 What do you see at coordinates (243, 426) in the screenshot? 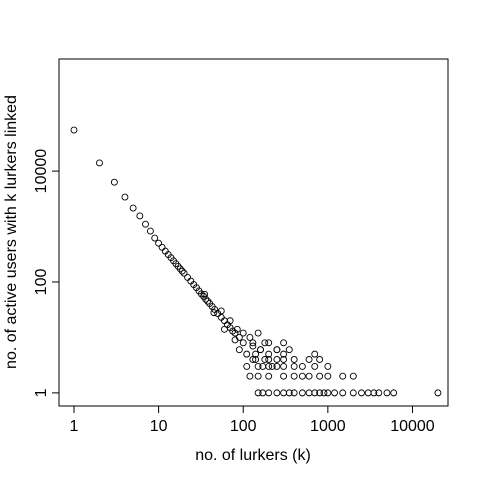
I see `x-tick-label: 100` at bounding box center [243, 426].